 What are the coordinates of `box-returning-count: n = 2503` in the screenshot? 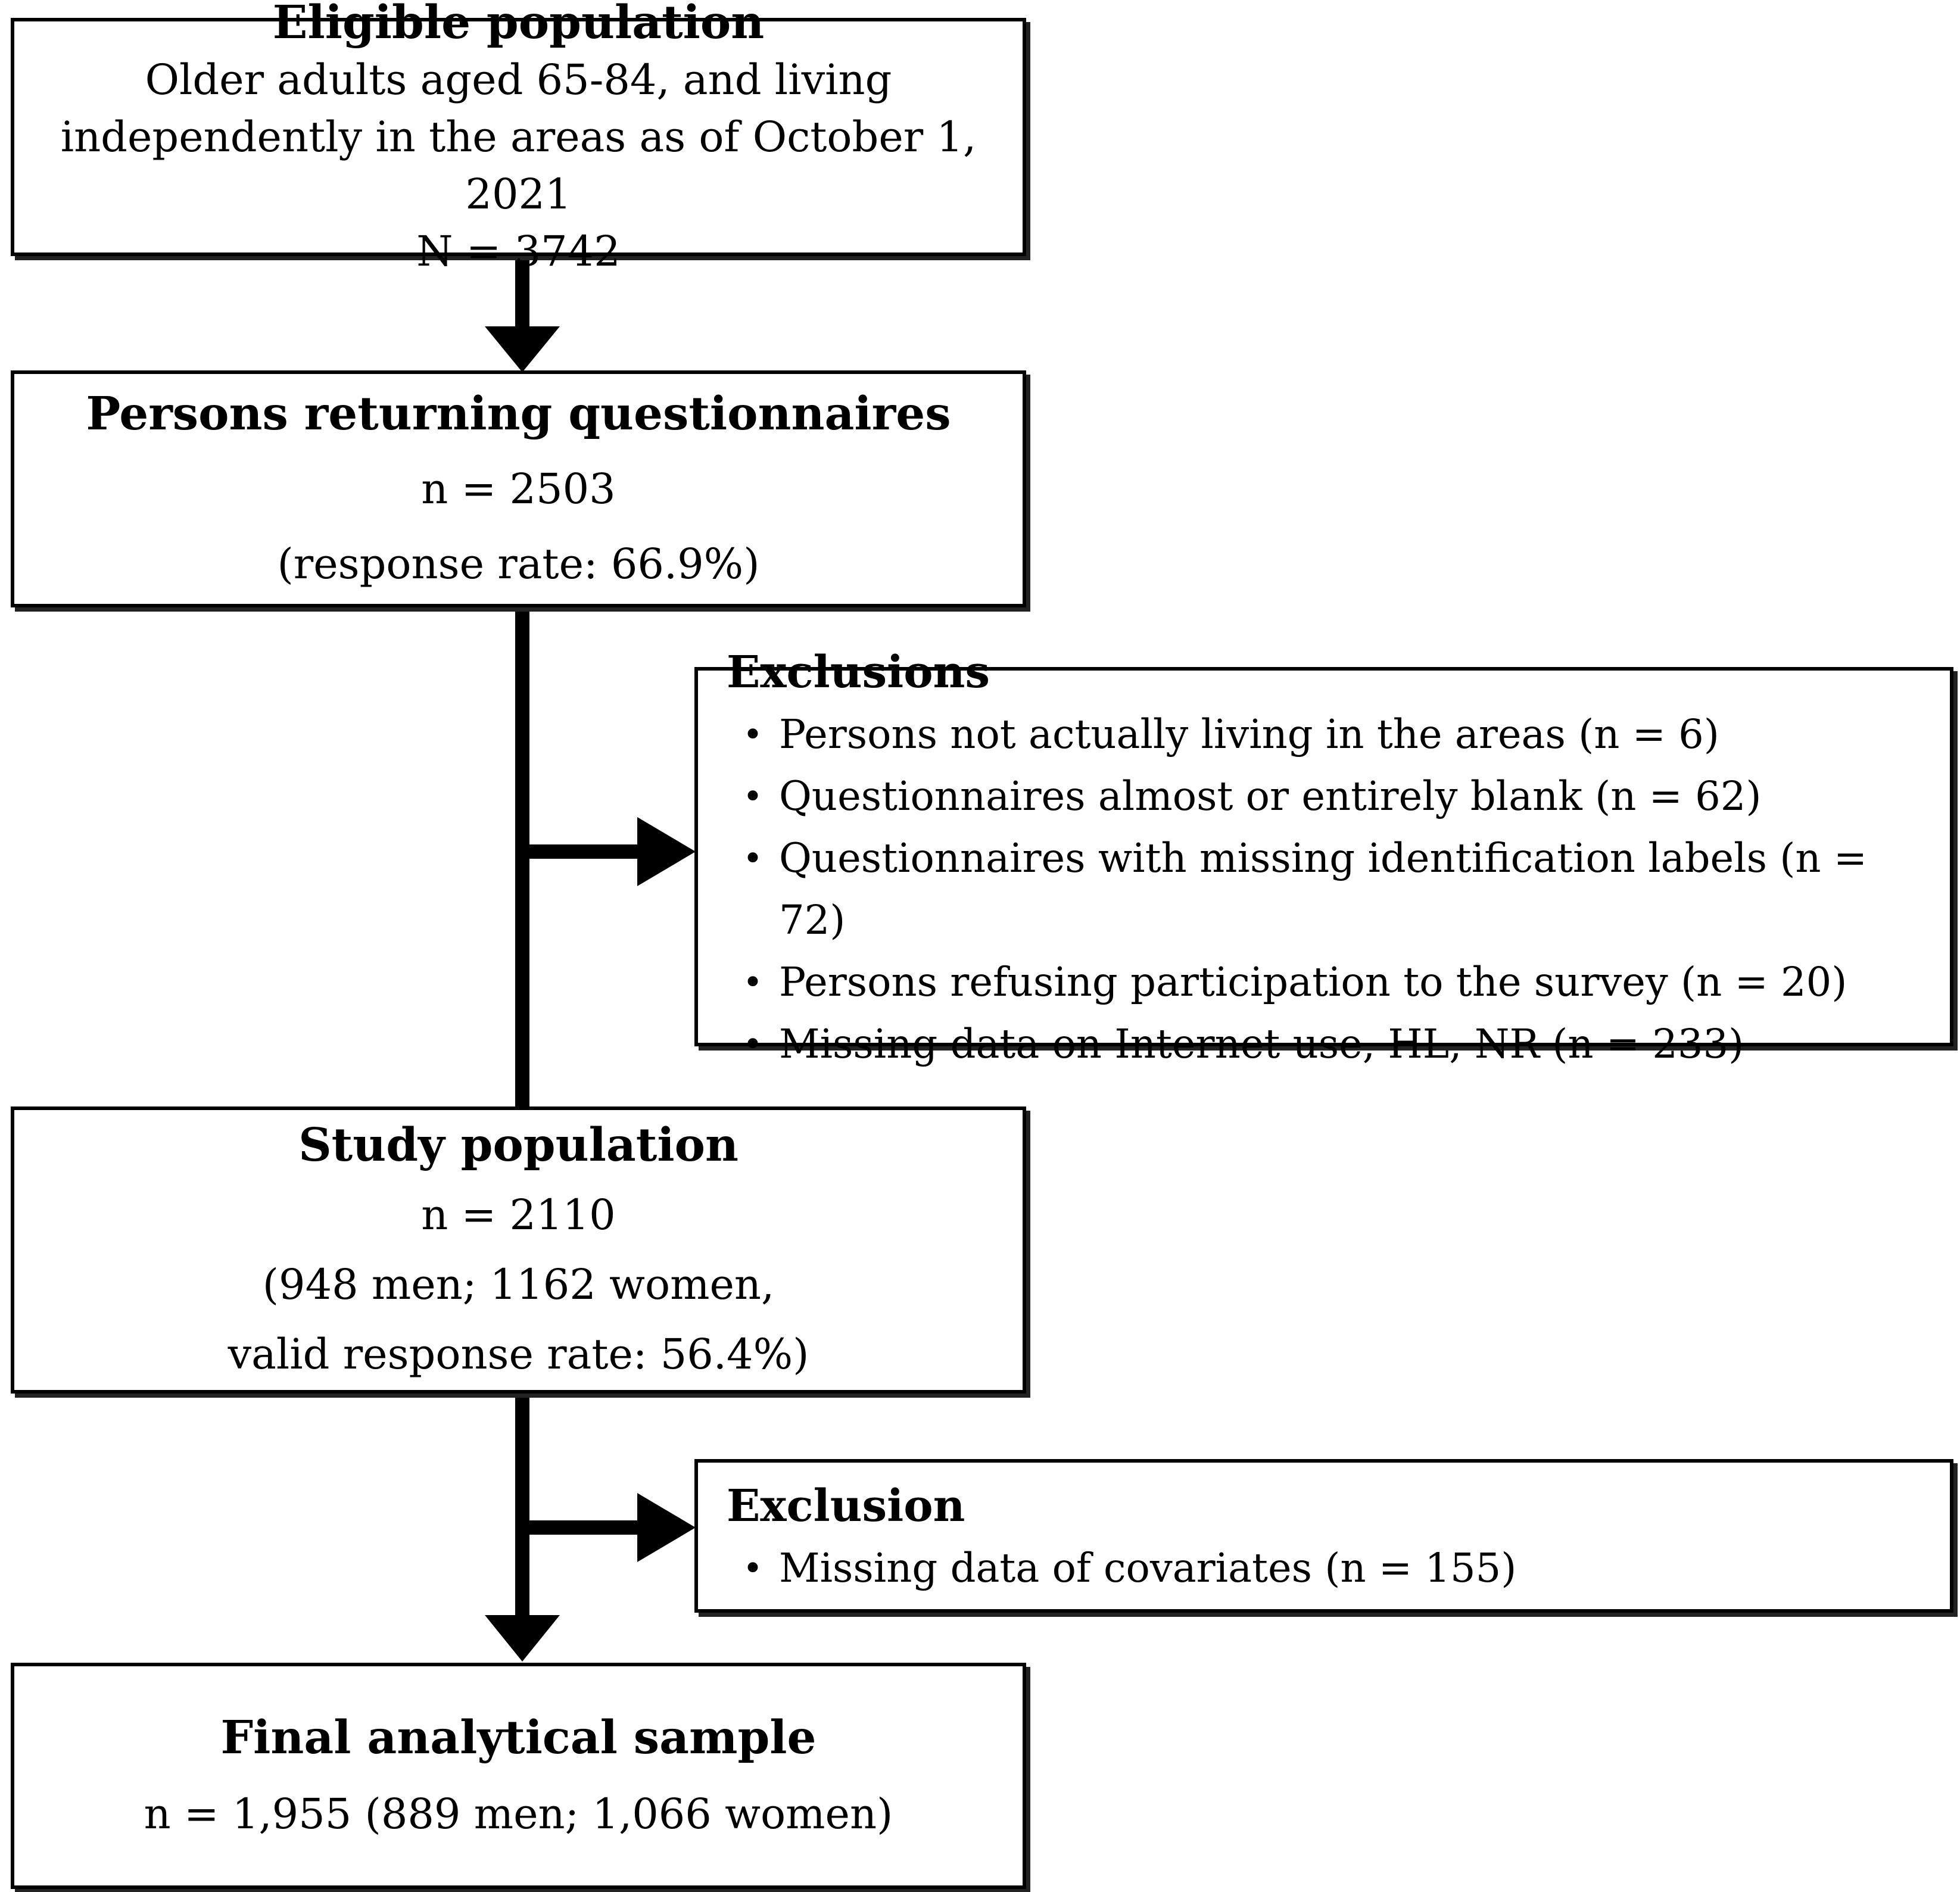 It's located at (518, 489).